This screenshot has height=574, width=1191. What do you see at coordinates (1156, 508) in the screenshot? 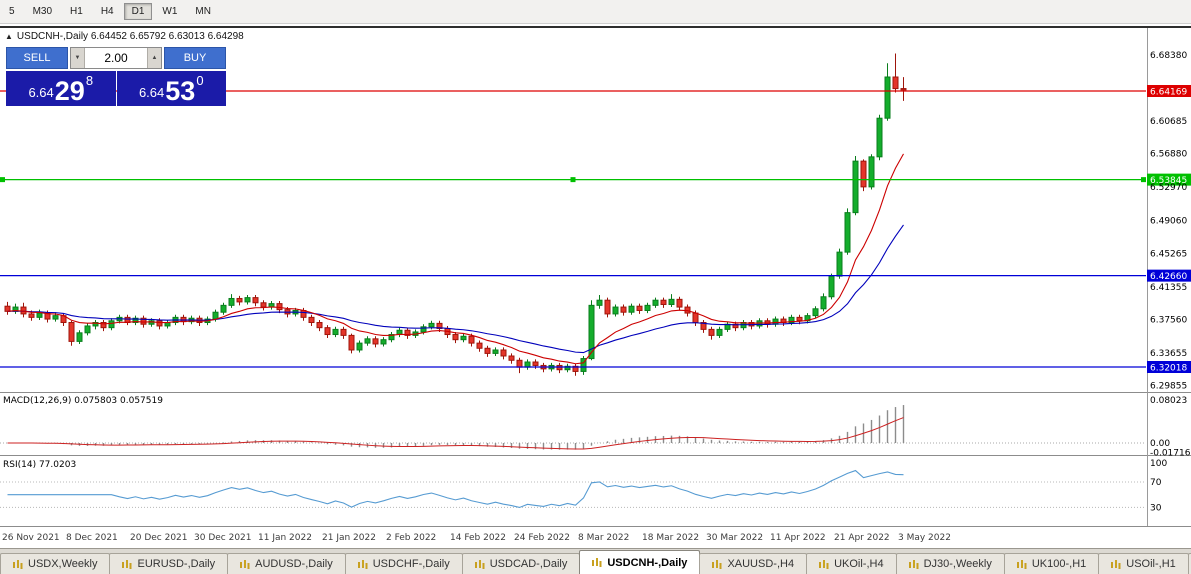
I see `svg-text: 30` at bounding box center [1156, 508].